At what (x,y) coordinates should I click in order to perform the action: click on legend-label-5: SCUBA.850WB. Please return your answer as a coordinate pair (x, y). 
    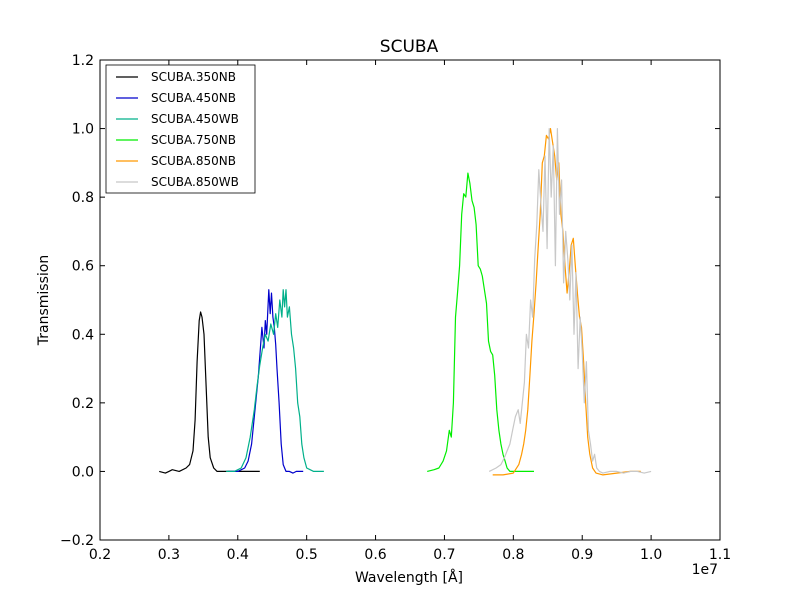
    Looking at the image, I should click on (195, 182).